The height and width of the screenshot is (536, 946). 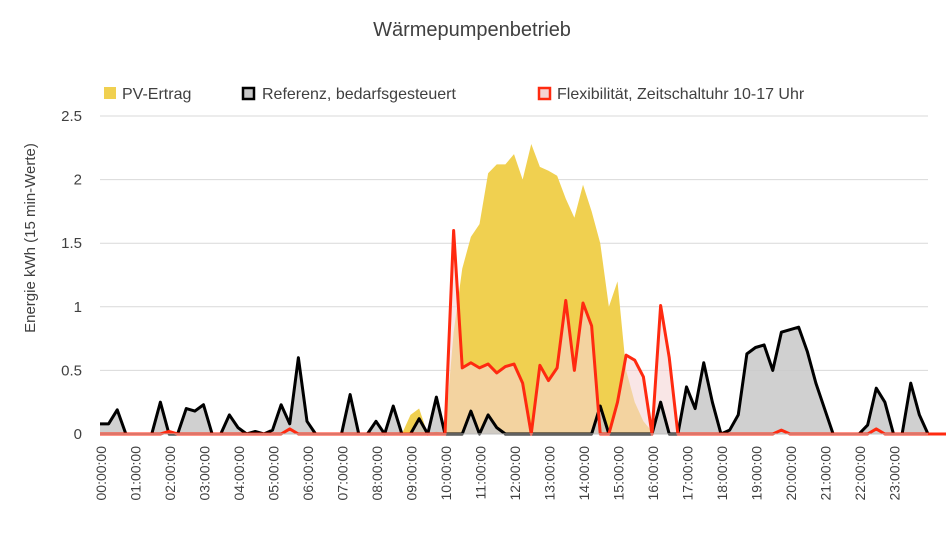 What do you see at coordinates (472, 30) in the screenshot?
I see `chart-title: Wärmepumpenbetrieb` at bounding box center [472, 30].